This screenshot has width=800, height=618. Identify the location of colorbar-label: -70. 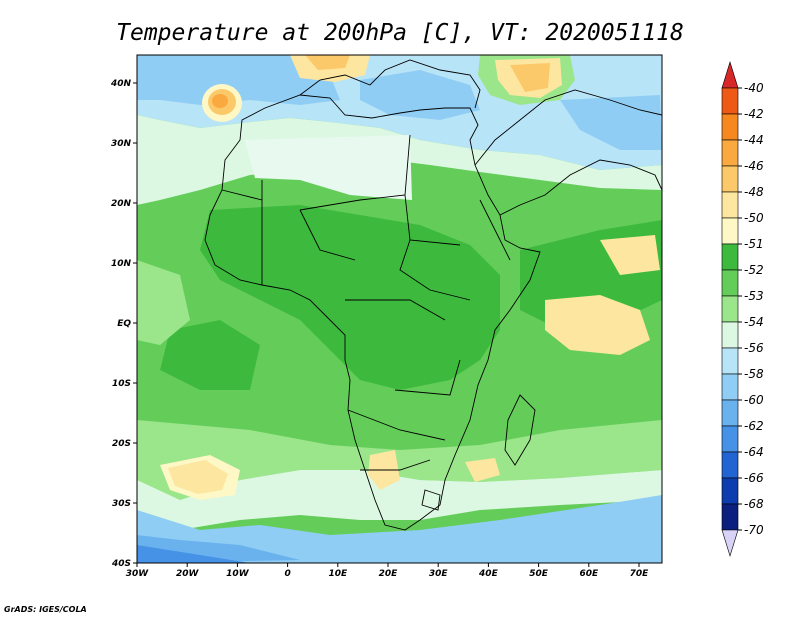
(754, 530).